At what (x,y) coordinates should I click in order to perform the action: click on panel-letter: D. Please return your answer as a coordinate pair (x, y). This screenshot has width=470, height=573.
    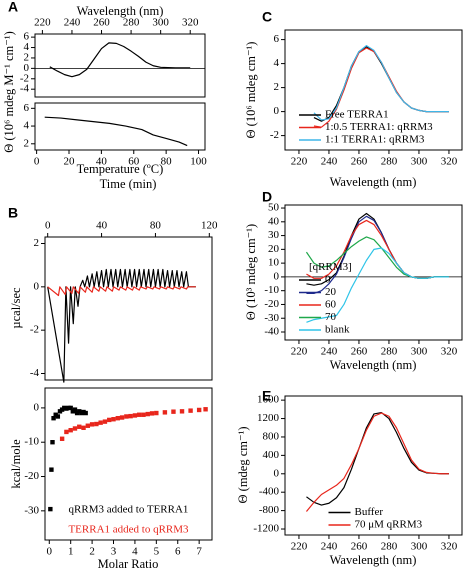
    Looking at the image, I should click on (267, 197).